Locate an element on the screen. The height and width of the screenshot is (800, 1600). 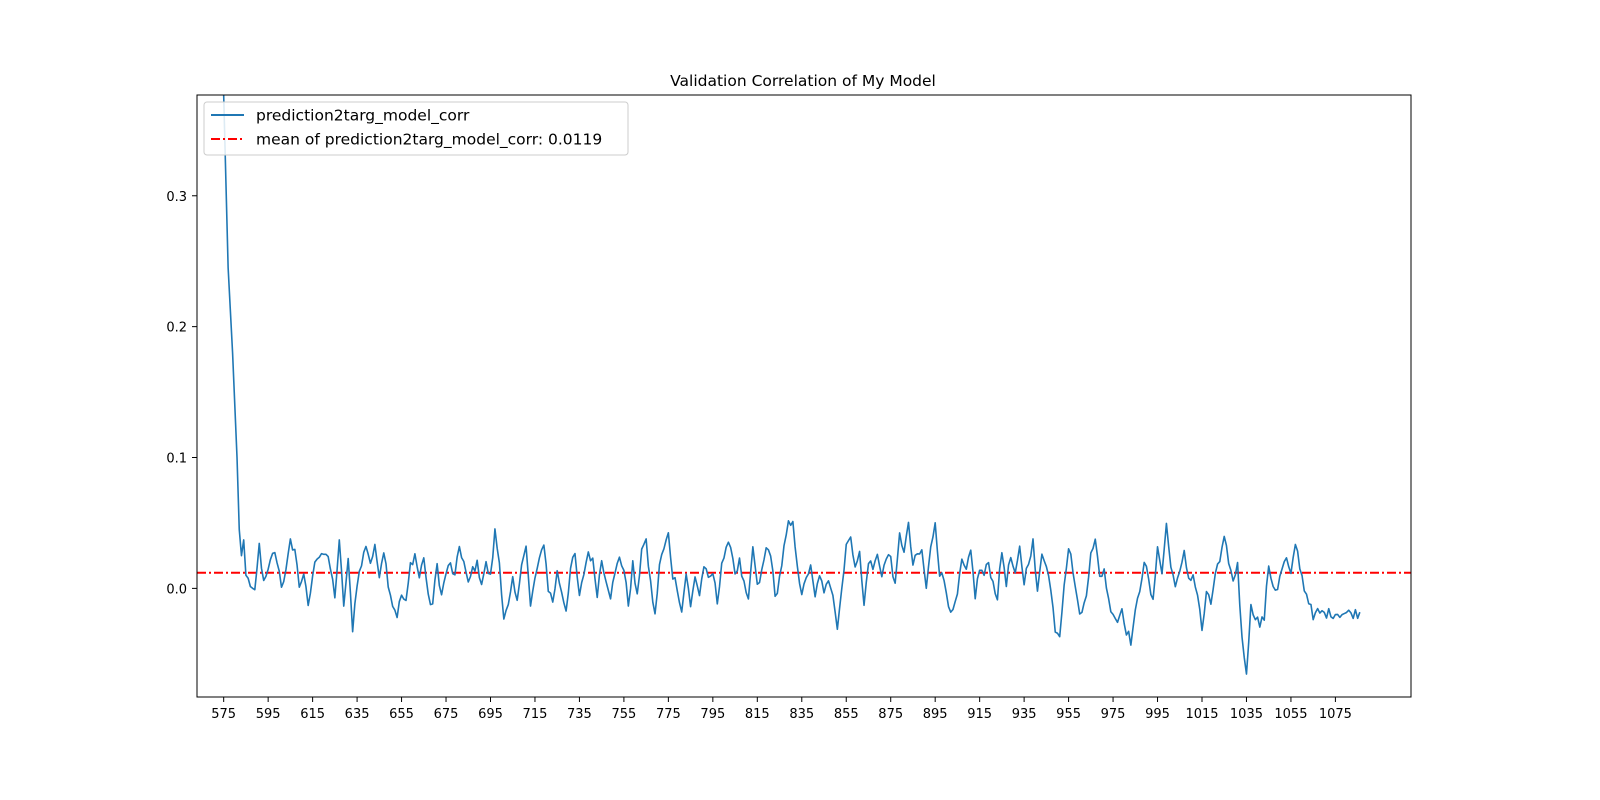
x-tick-label: 655 is located at coordinates (401, 714).